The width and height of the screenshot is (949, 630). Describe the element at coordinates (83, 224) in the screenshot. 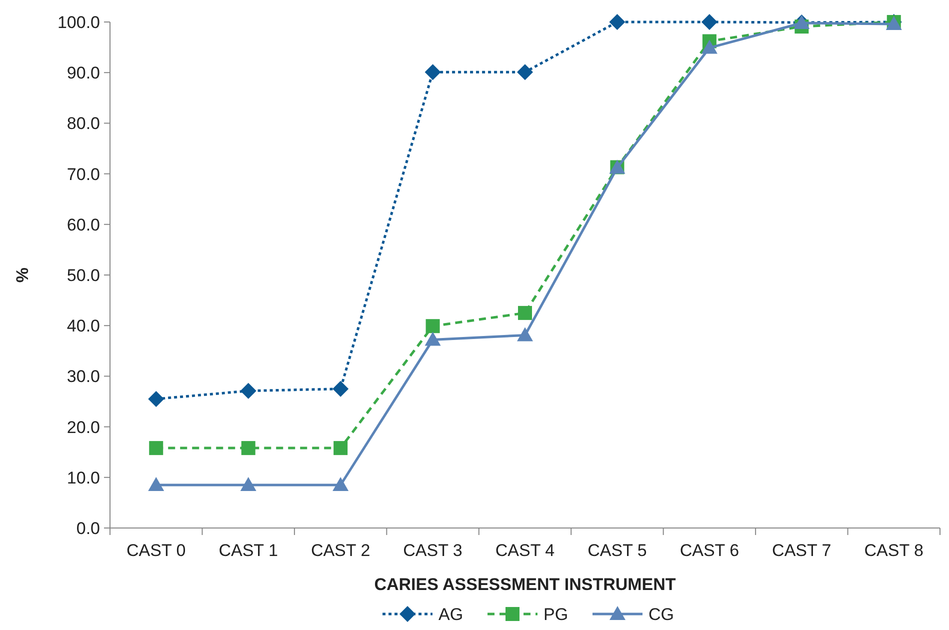

I see `y-tick-label: 60.0` at that location.